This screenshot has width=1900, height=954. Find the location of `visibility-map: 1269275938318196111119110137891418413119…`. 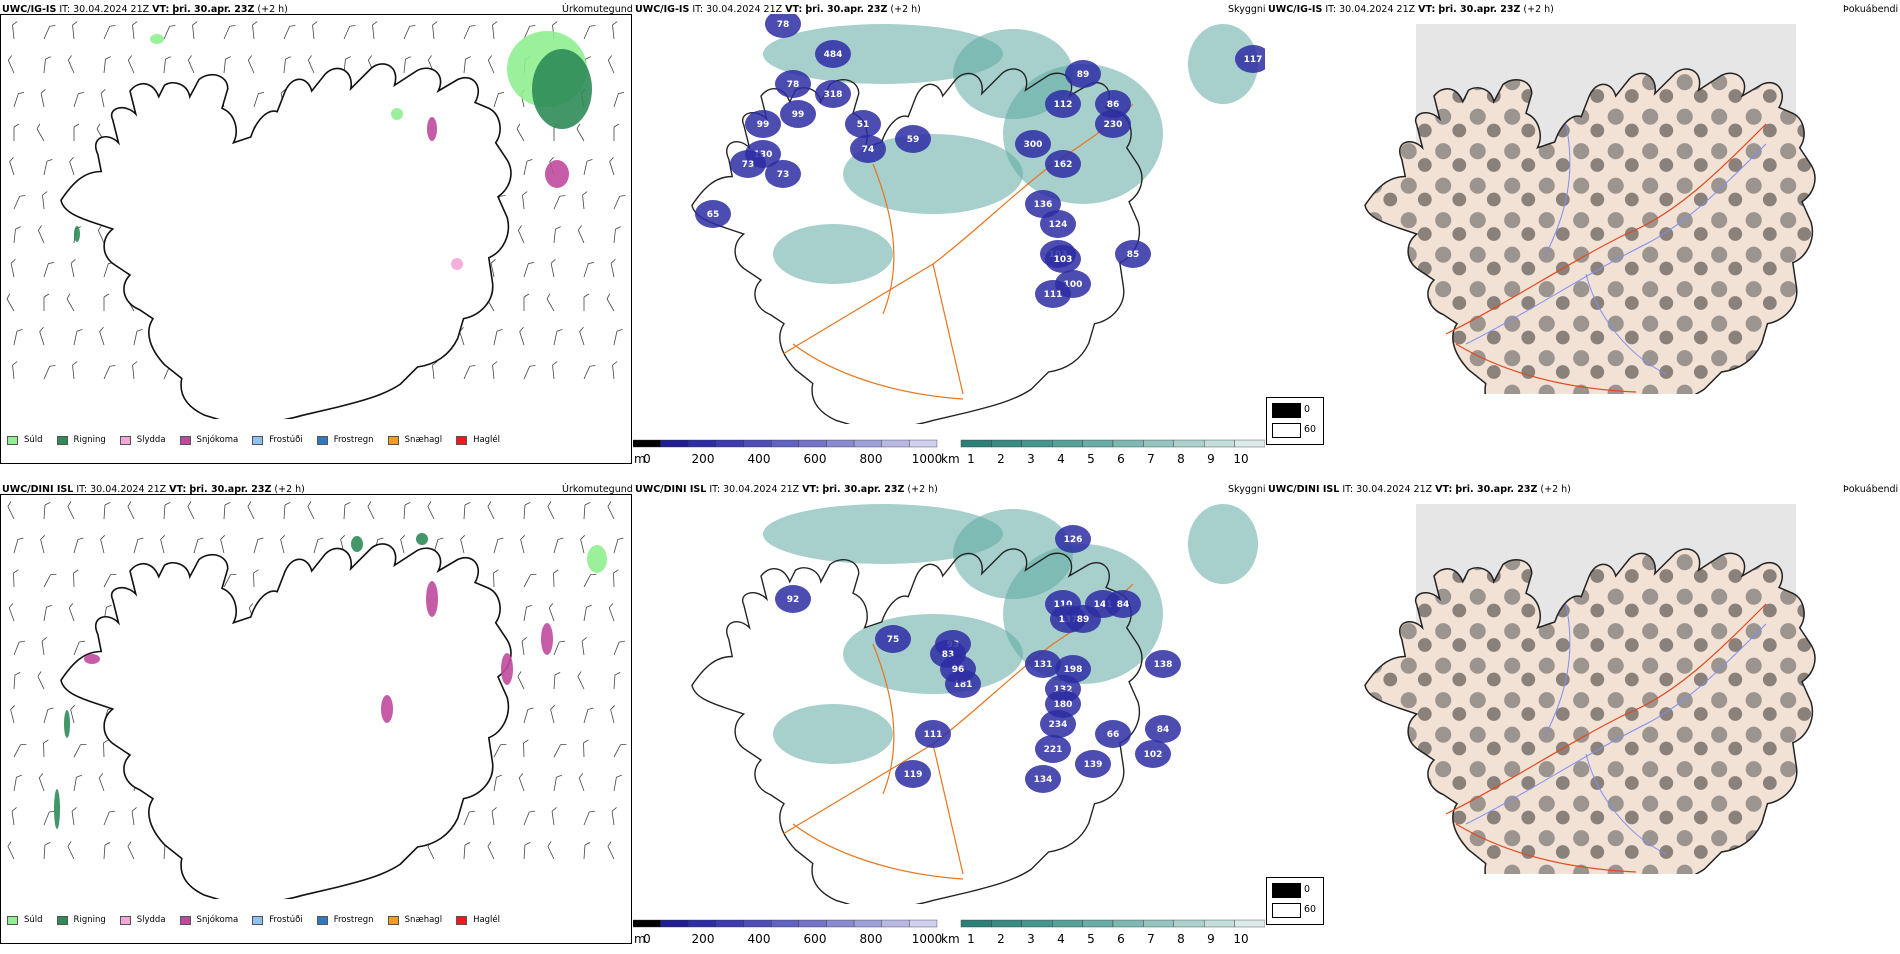

visibility-map: 1269275938318196111119110137891418413119… is located at coordinates (949, 699).